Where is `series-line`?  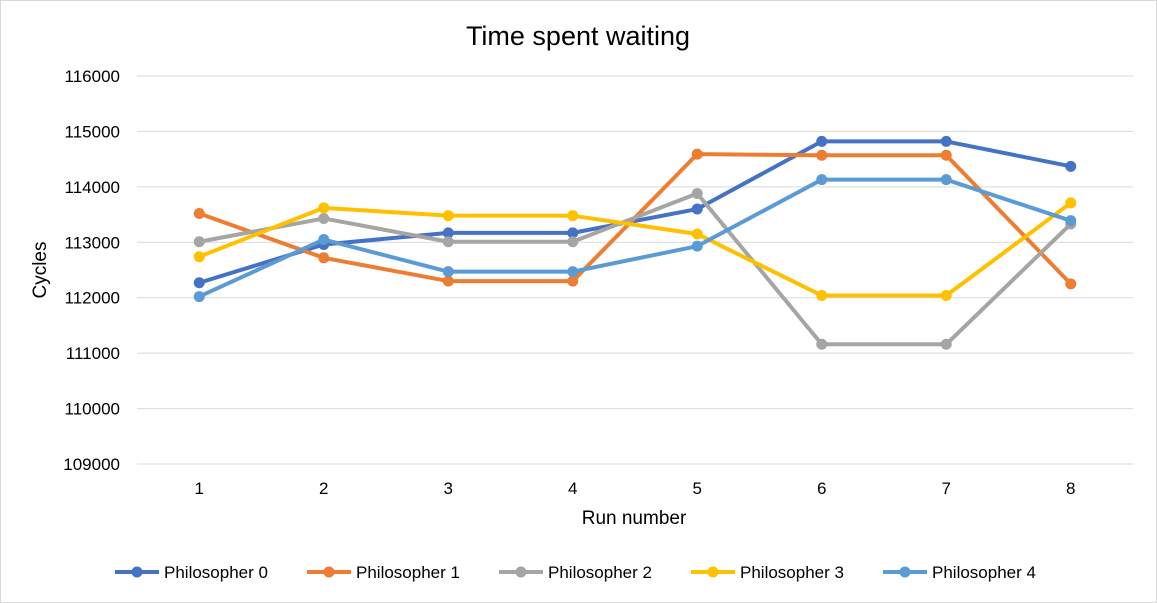
series-line is located at coordinates (635, 249).